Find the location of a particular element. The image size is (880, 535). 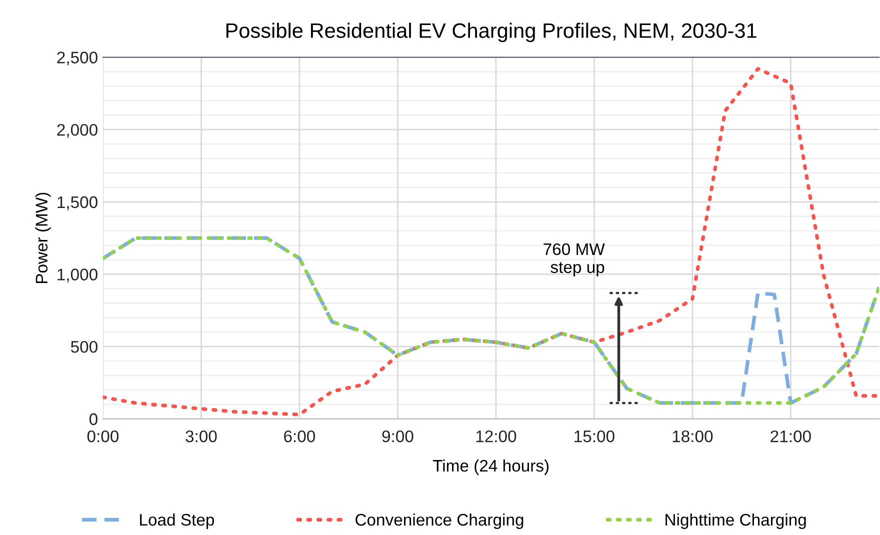

x-tick-label: 3:00 is located at coordinates (201, 436).